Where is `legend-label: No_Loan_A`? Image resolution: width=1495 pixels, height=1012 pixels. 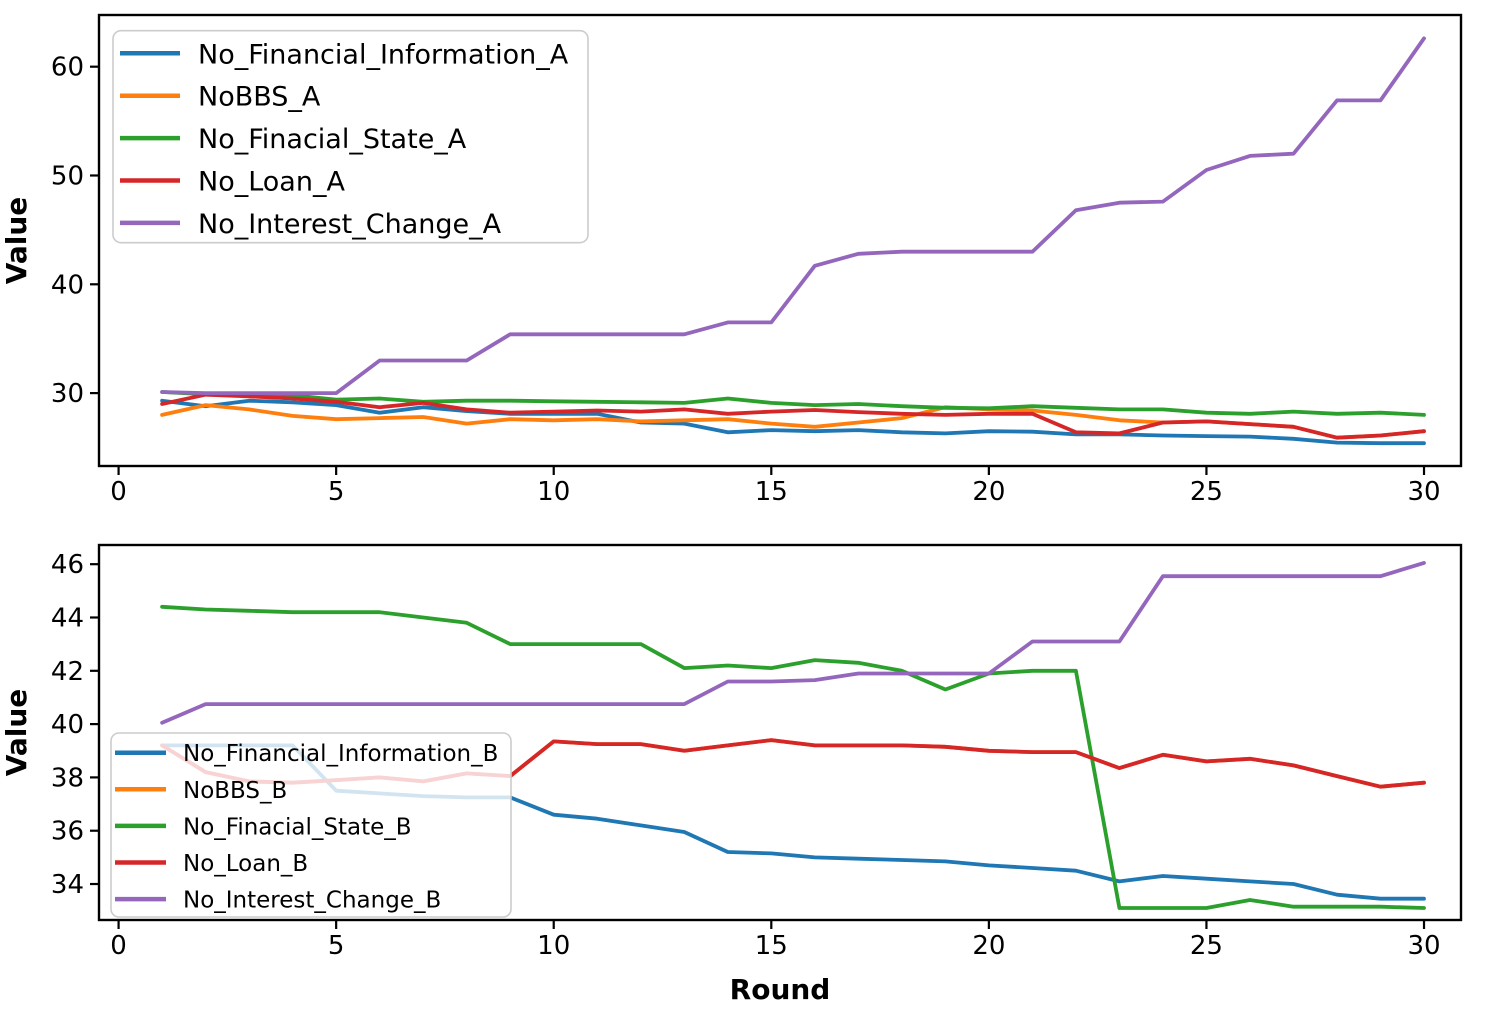
legend-label: No_Loan_A is located at coordinates (271, 181).